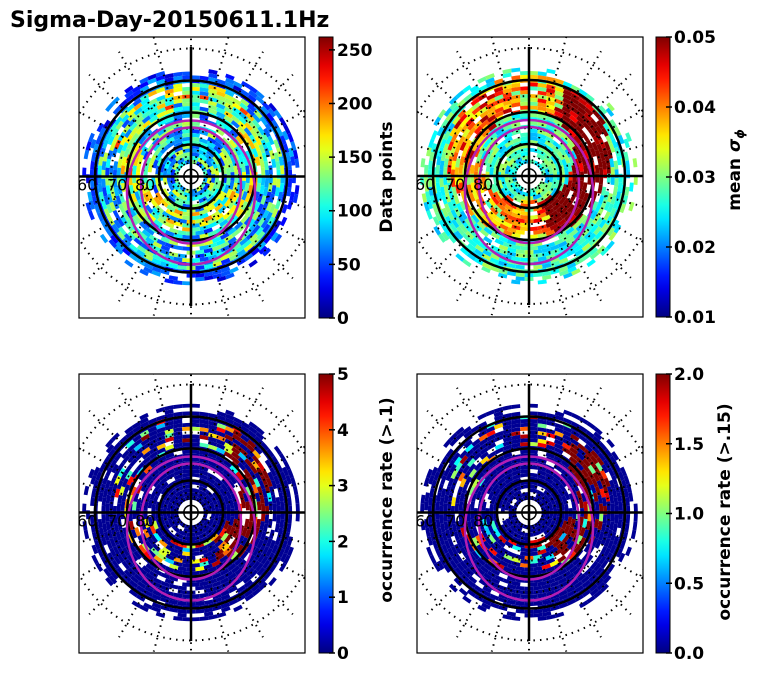 This screenshot has width=759, height=674. I want to click on lat-label-70: 70, so click(455, 184).